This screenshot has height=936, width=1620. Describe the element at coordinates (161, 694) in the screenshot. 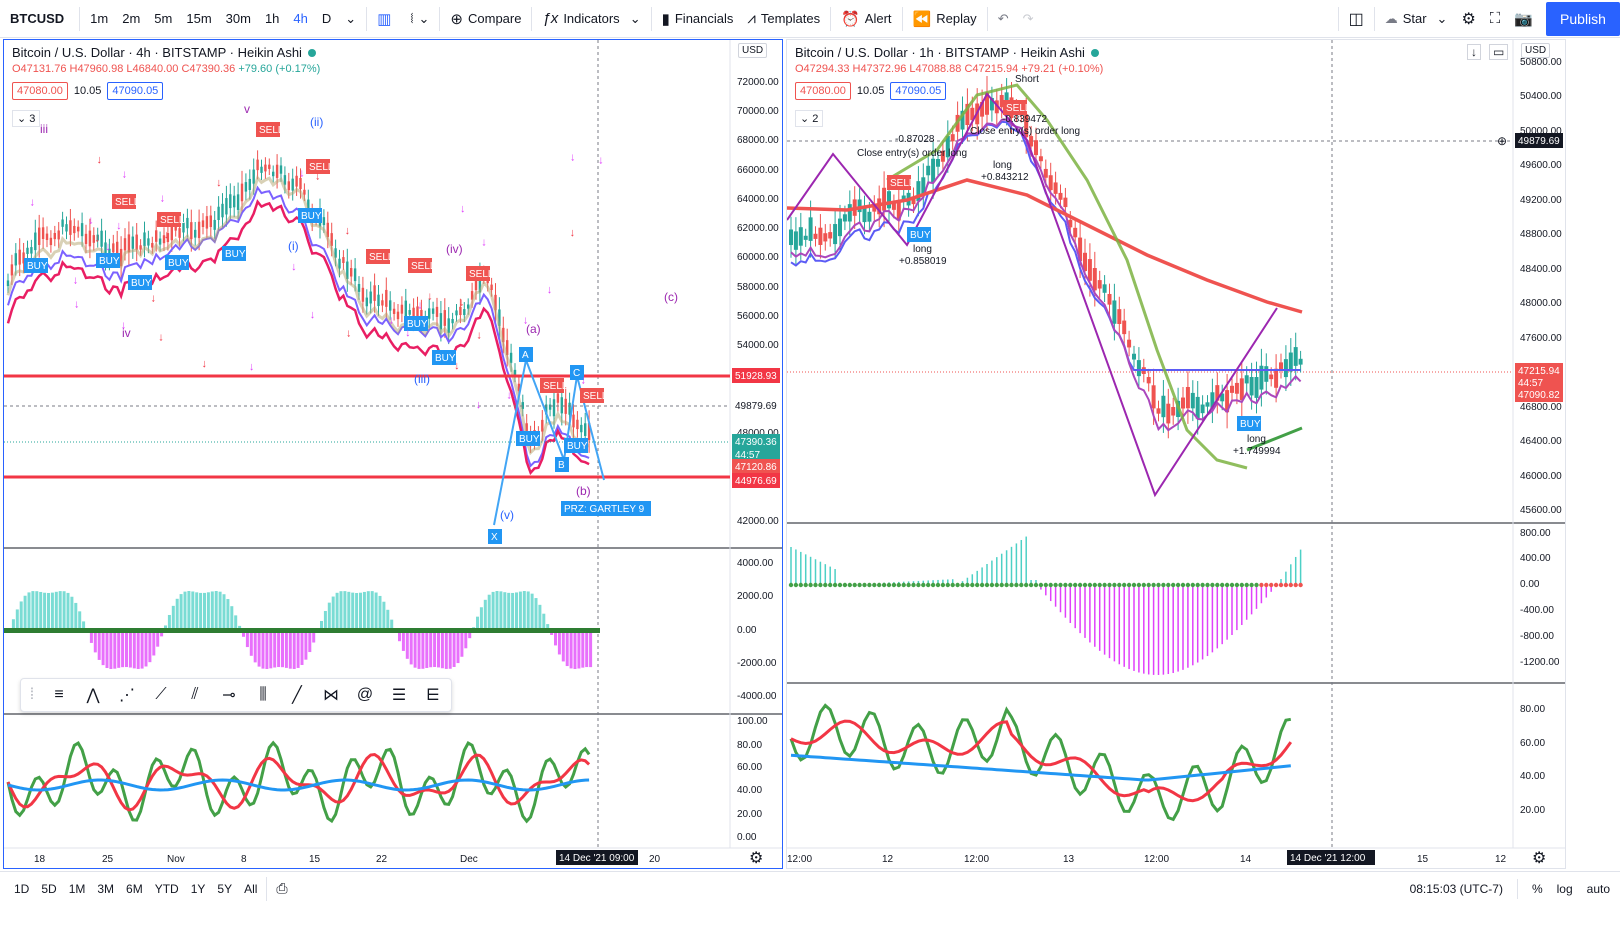

I see `path-icon: ⟋` at that location.